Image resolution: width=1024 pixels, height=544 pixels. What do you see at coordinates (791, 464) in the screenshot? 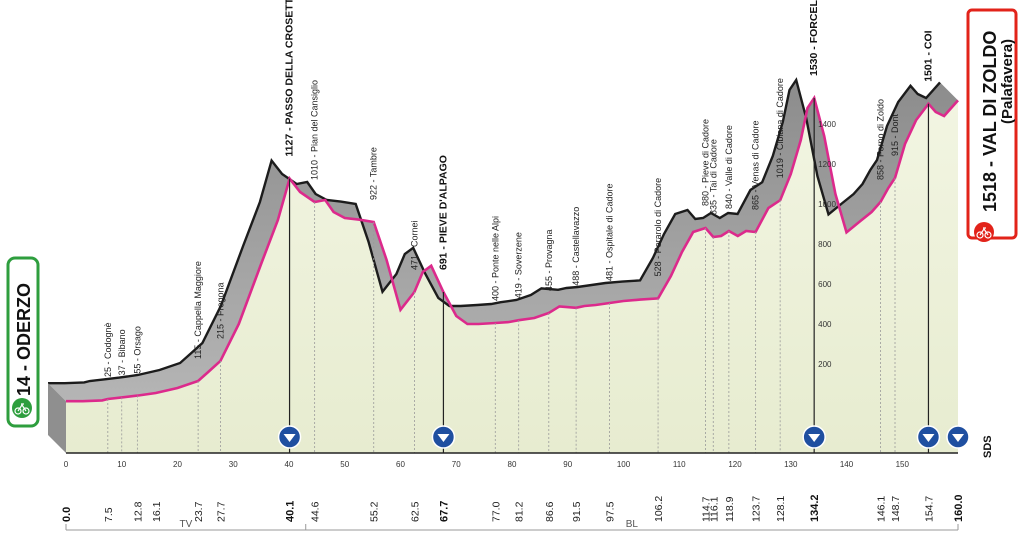
I see `x-tick-label: 130` at bounding box center [791, 464].